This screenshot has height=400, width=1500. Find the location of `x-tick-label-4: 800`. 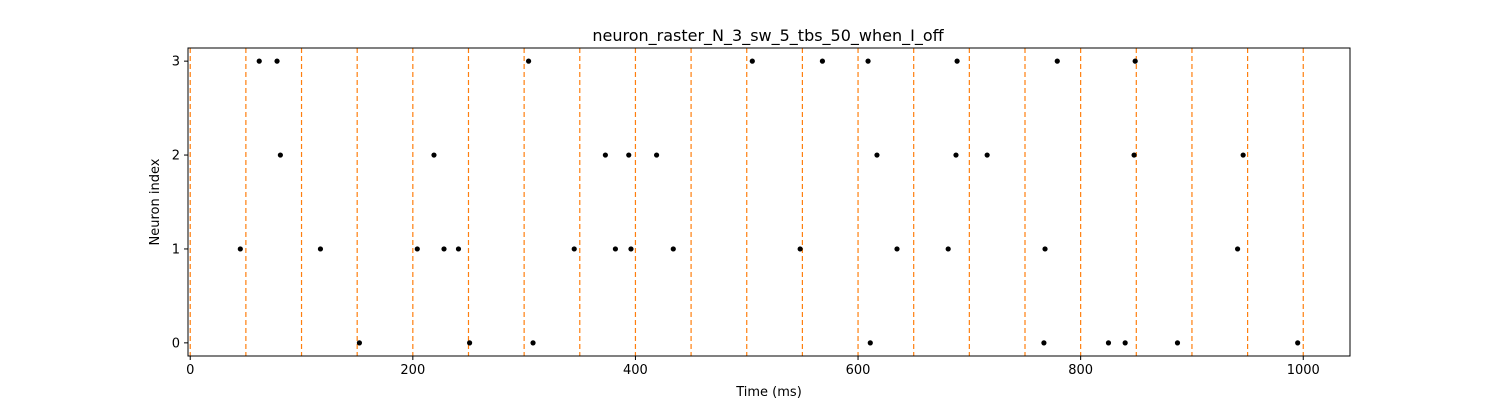

x-tick-label-4: 800 is located at coordinates (1080, 370).